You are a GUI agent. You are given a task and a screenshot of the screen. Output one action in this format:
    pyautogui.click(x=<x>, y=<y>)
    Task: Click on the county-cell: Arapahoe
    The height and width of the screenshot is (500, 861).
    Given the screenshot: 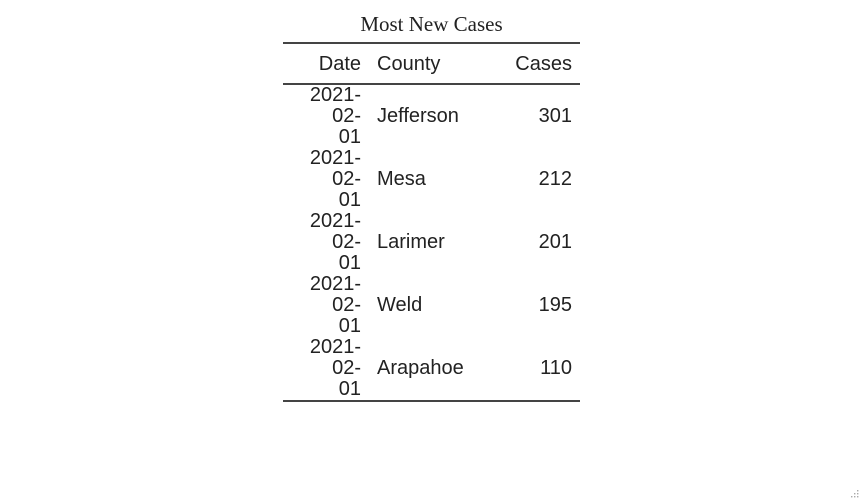 What is the action you would take?
    pyautogui.click(x=420, y=368)
    